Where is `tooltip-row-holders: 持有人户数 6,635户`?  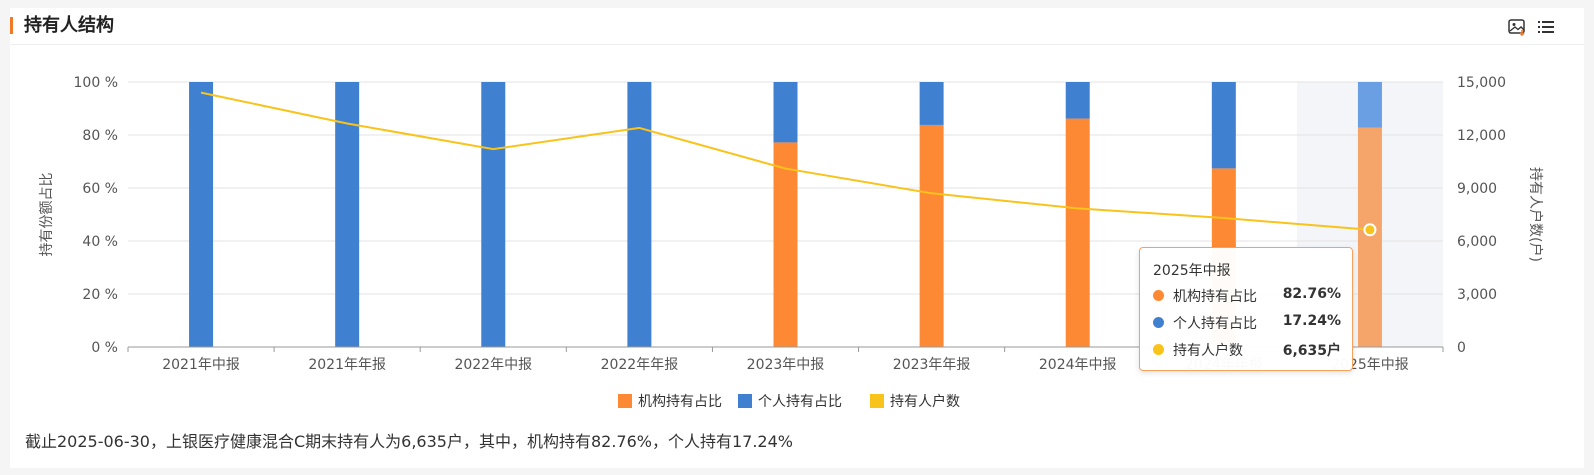 tooltip-row-holders: 持有人户数 6,635户 is located at coordinates (1247, 350).